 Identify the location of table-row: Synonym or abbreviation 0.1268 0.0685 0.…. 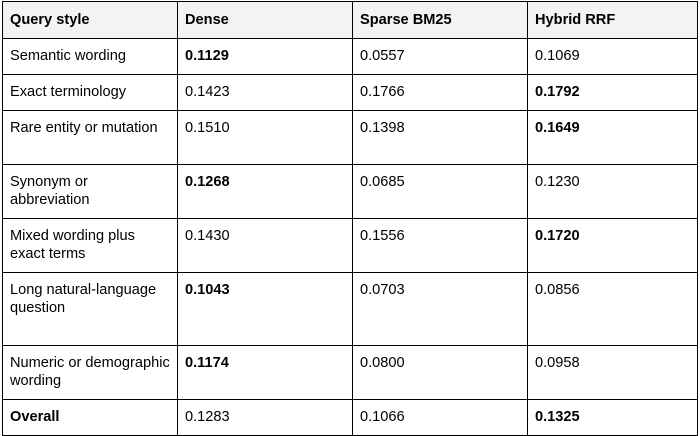
(350, 191).